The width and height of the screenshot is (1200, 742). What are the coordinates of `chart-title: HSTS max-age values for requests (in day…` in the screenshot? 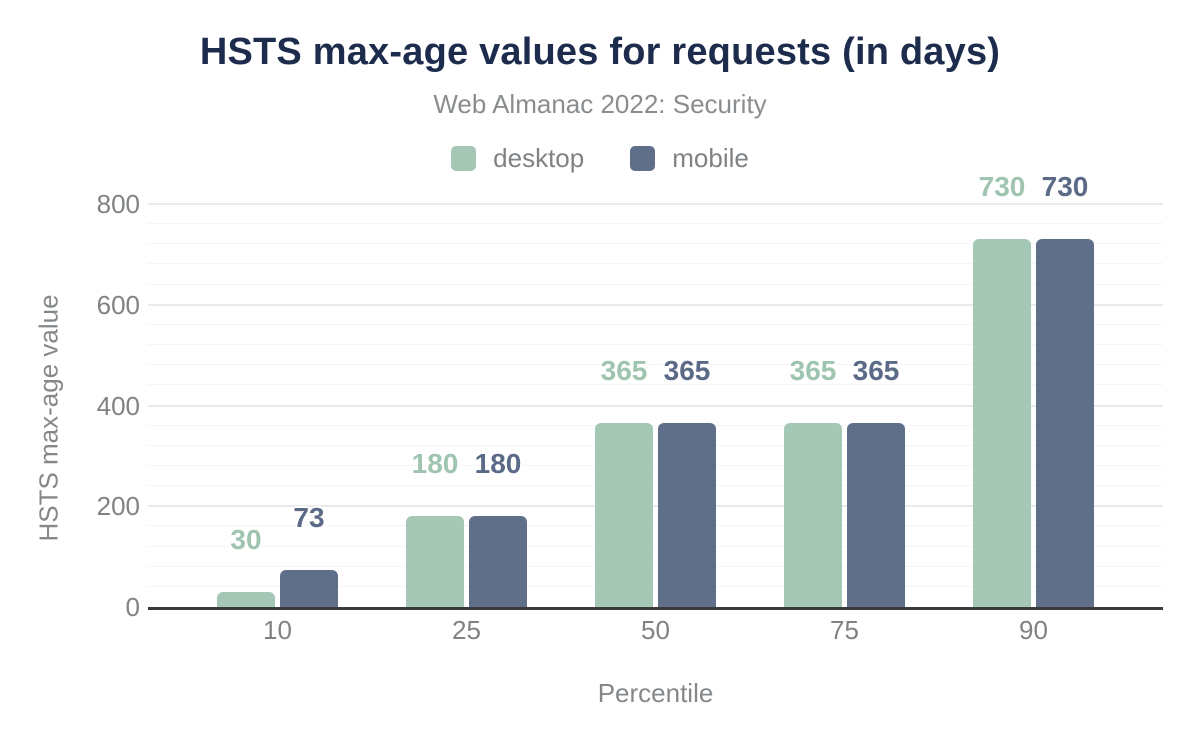 It's located at (600, 52).